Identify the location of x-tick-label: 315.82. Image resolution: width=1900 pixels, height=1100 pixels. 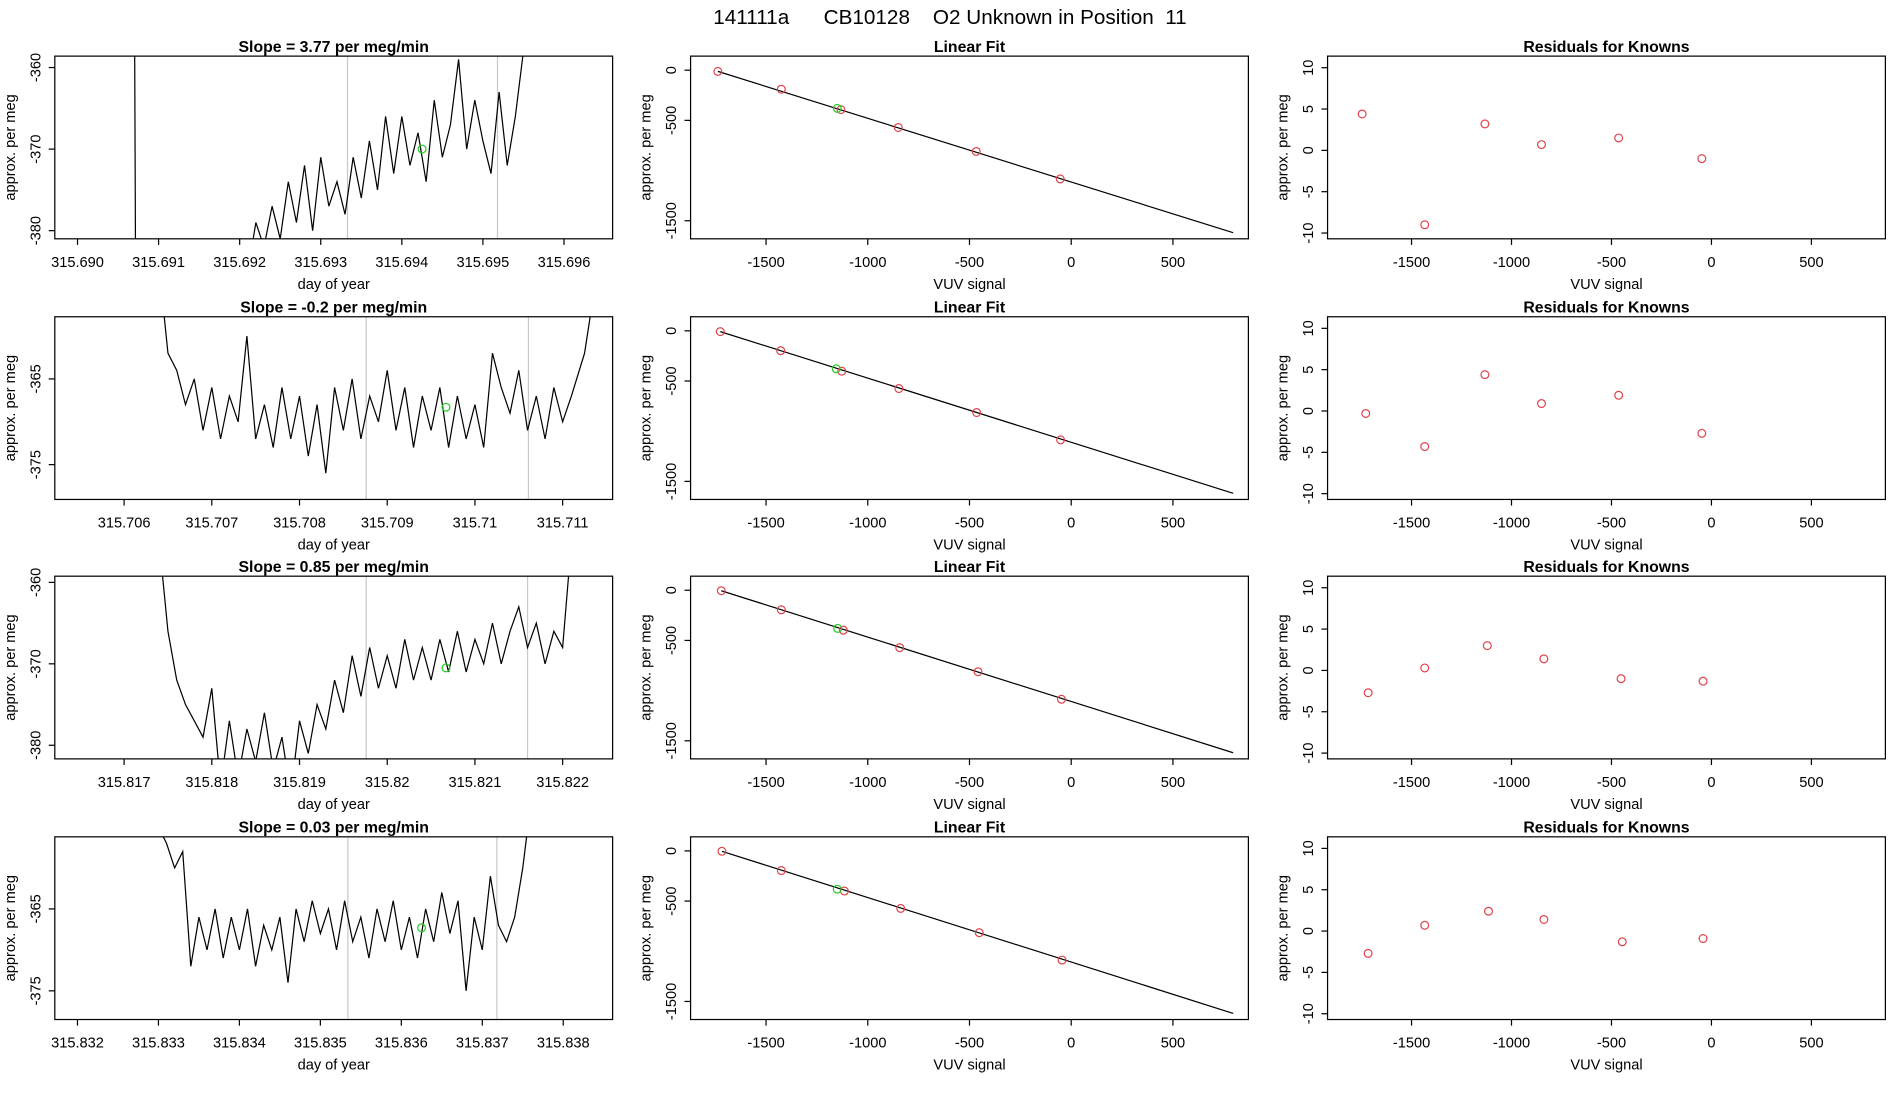
(387, 783).